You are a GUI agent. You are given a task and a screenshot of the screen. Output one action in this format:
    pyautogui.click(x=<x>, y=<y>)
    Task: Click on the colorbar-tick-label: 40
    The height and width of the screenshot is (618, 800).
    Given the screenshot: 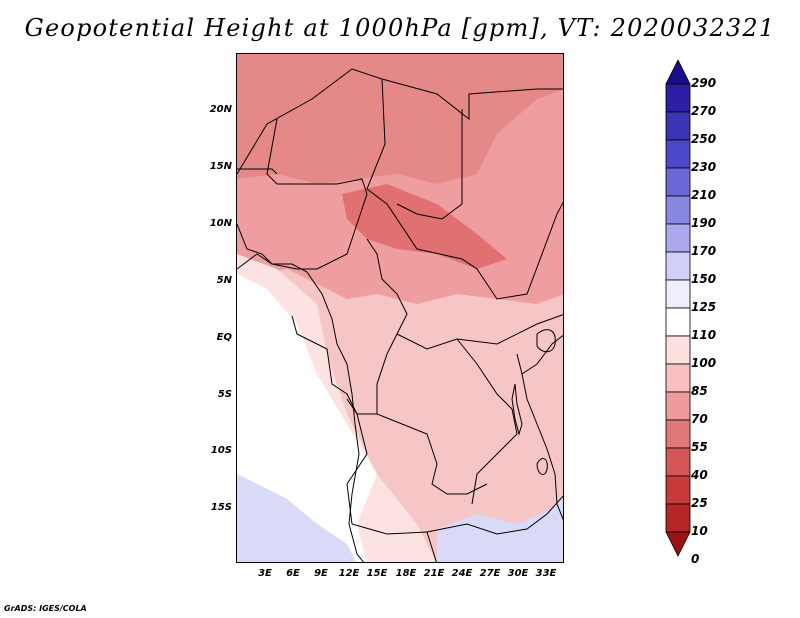 What is the action you would take?
    pyautogui.click(x=699, y=475)
    